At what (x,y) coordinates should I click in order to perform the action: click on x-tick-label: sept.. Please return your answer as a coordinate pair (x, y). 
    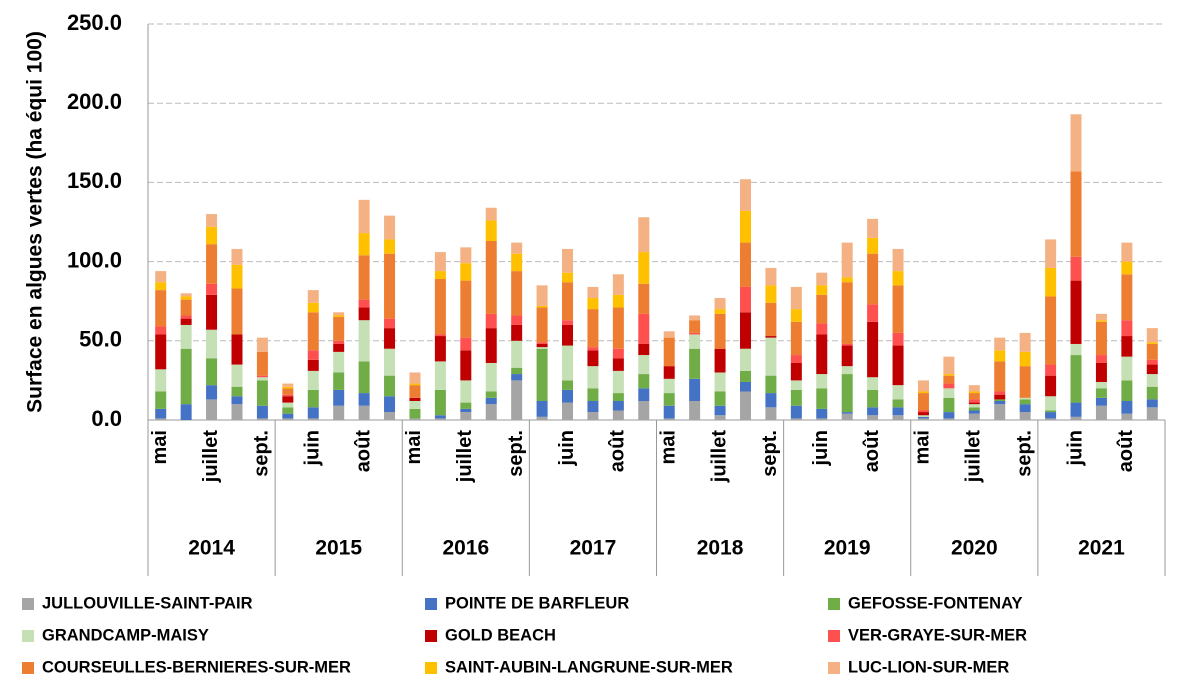
    Looking at the image, I should click on (516, 453).